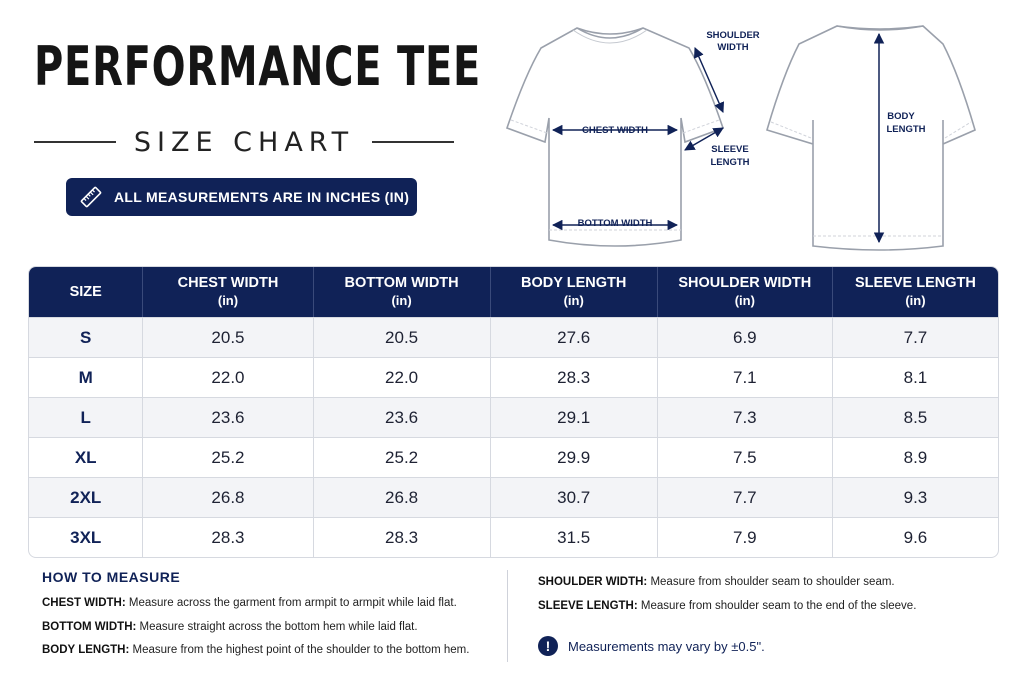  Describe the element at coordinates (914, 497) in the screenshot. I see `table-cell: 9.3` at that location.